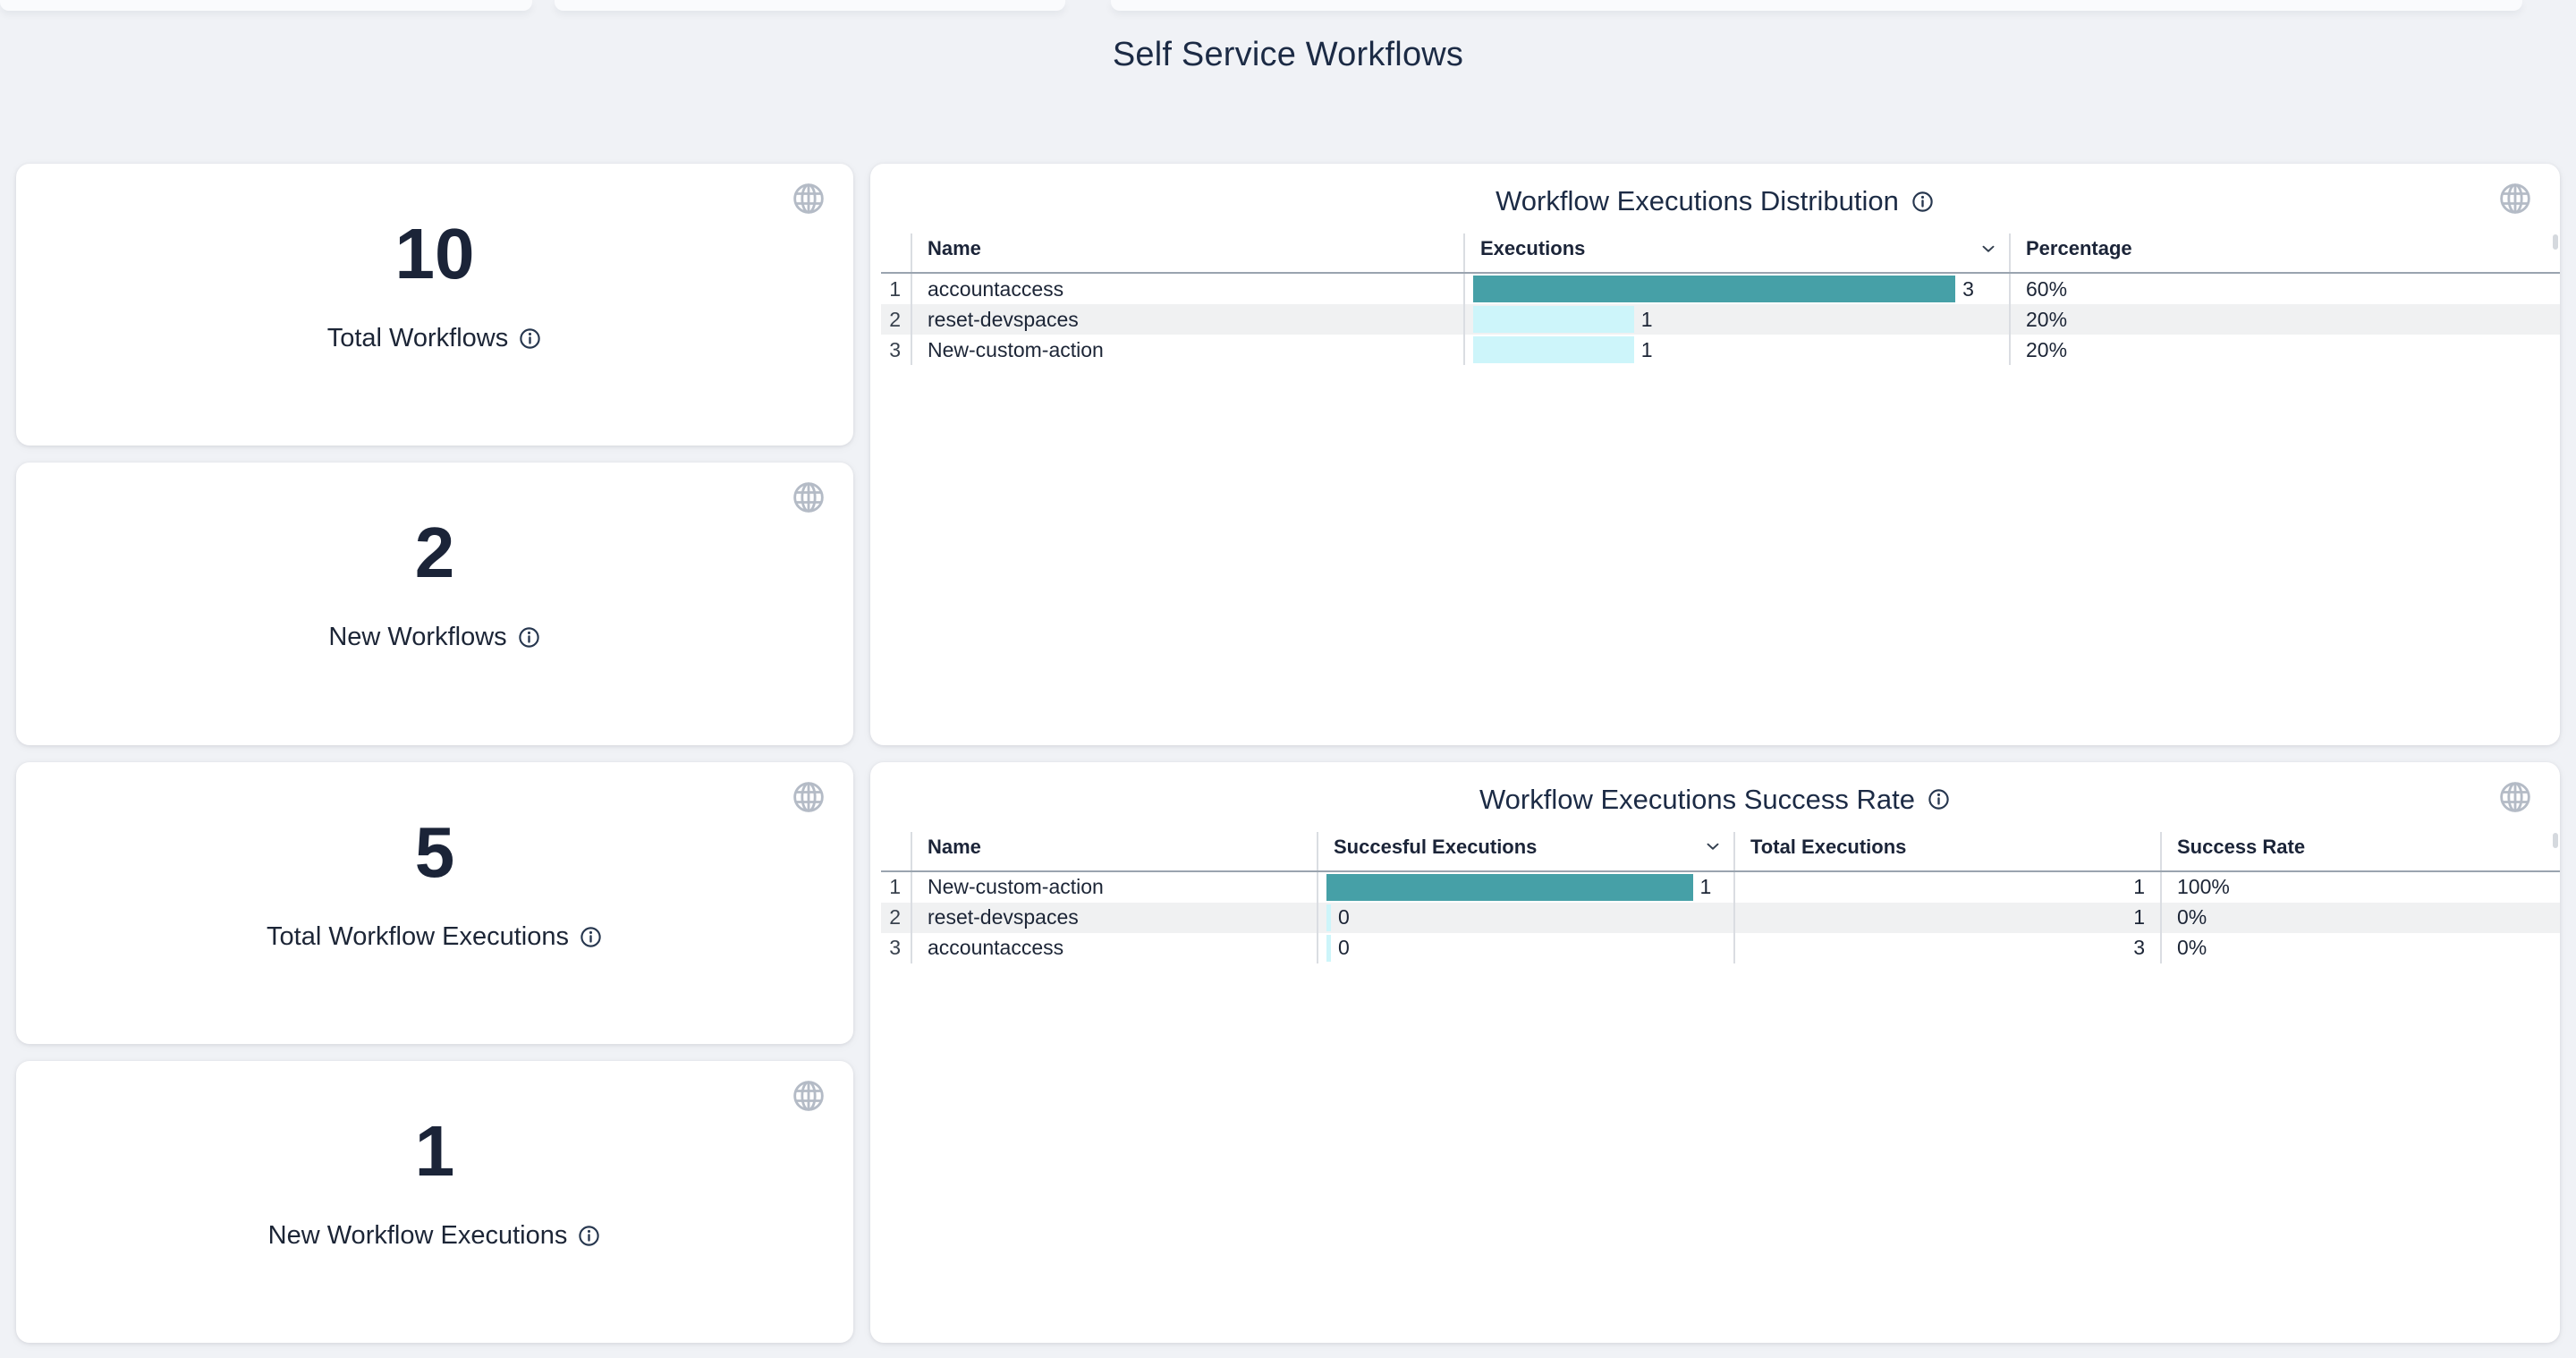 This screenshot has height=1358, width=2576. I want to click on total-executions-cell: 3, so click(1947, 947).